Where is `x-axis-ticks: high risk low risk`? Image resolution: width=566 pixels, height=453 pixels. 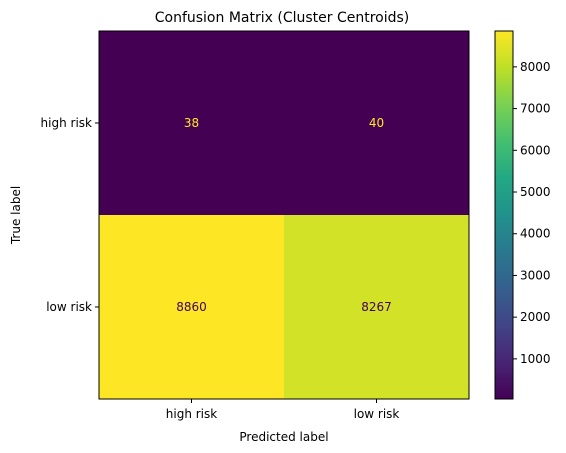 x-axis-ticks: high risk low risk is located at coordinates (283, 410).